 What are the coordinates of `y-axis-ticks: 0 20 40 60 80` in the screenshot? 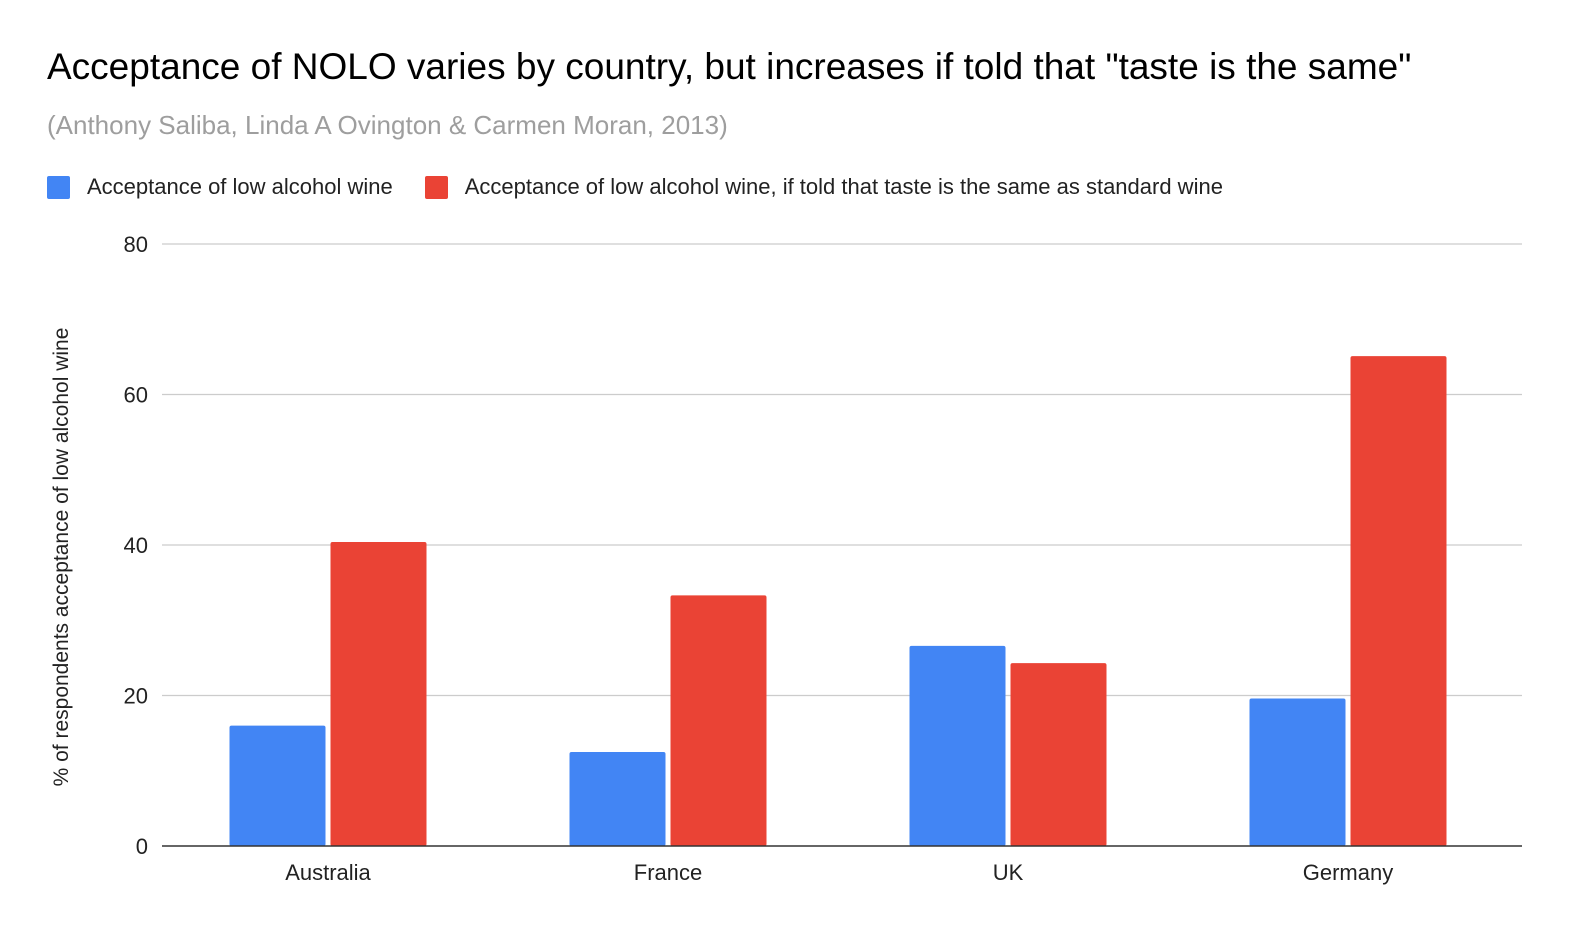 It's located at (136, 545).